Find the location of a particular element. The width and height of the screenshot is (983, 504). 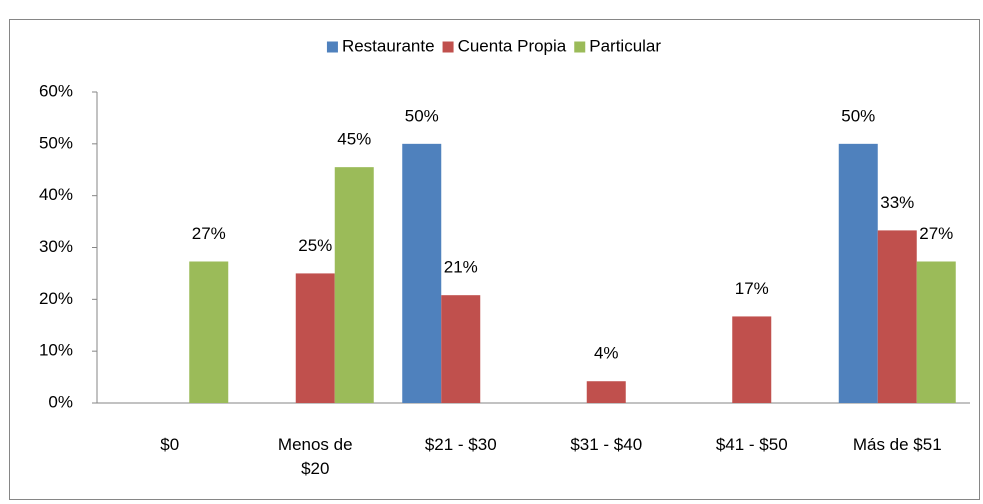

data-label: 17% is located at coordinates (752, 288).